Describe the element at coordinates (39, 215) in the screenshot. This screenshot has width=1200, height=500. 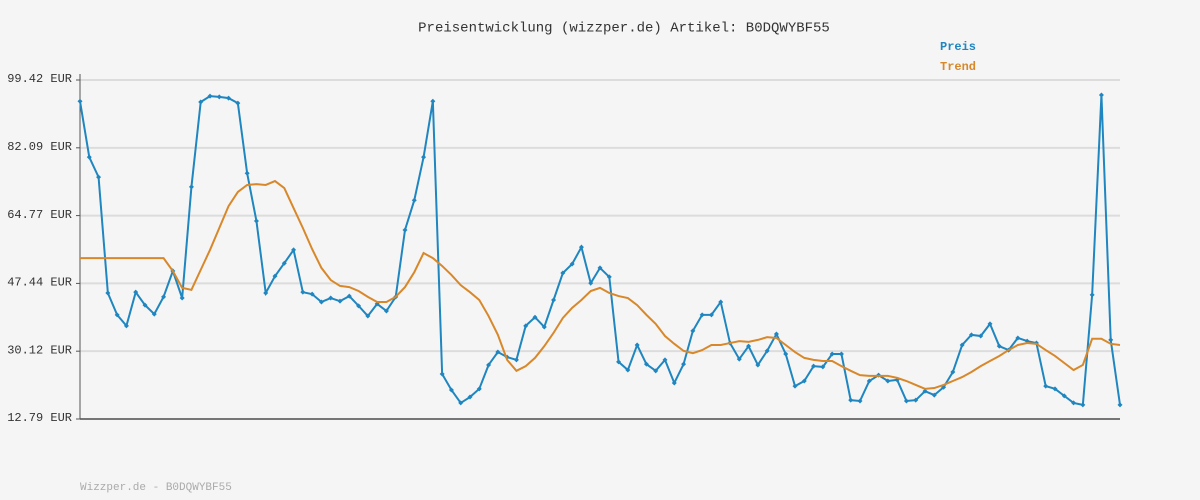
I see `y-tick-label: 64.77 EUR` at that location.